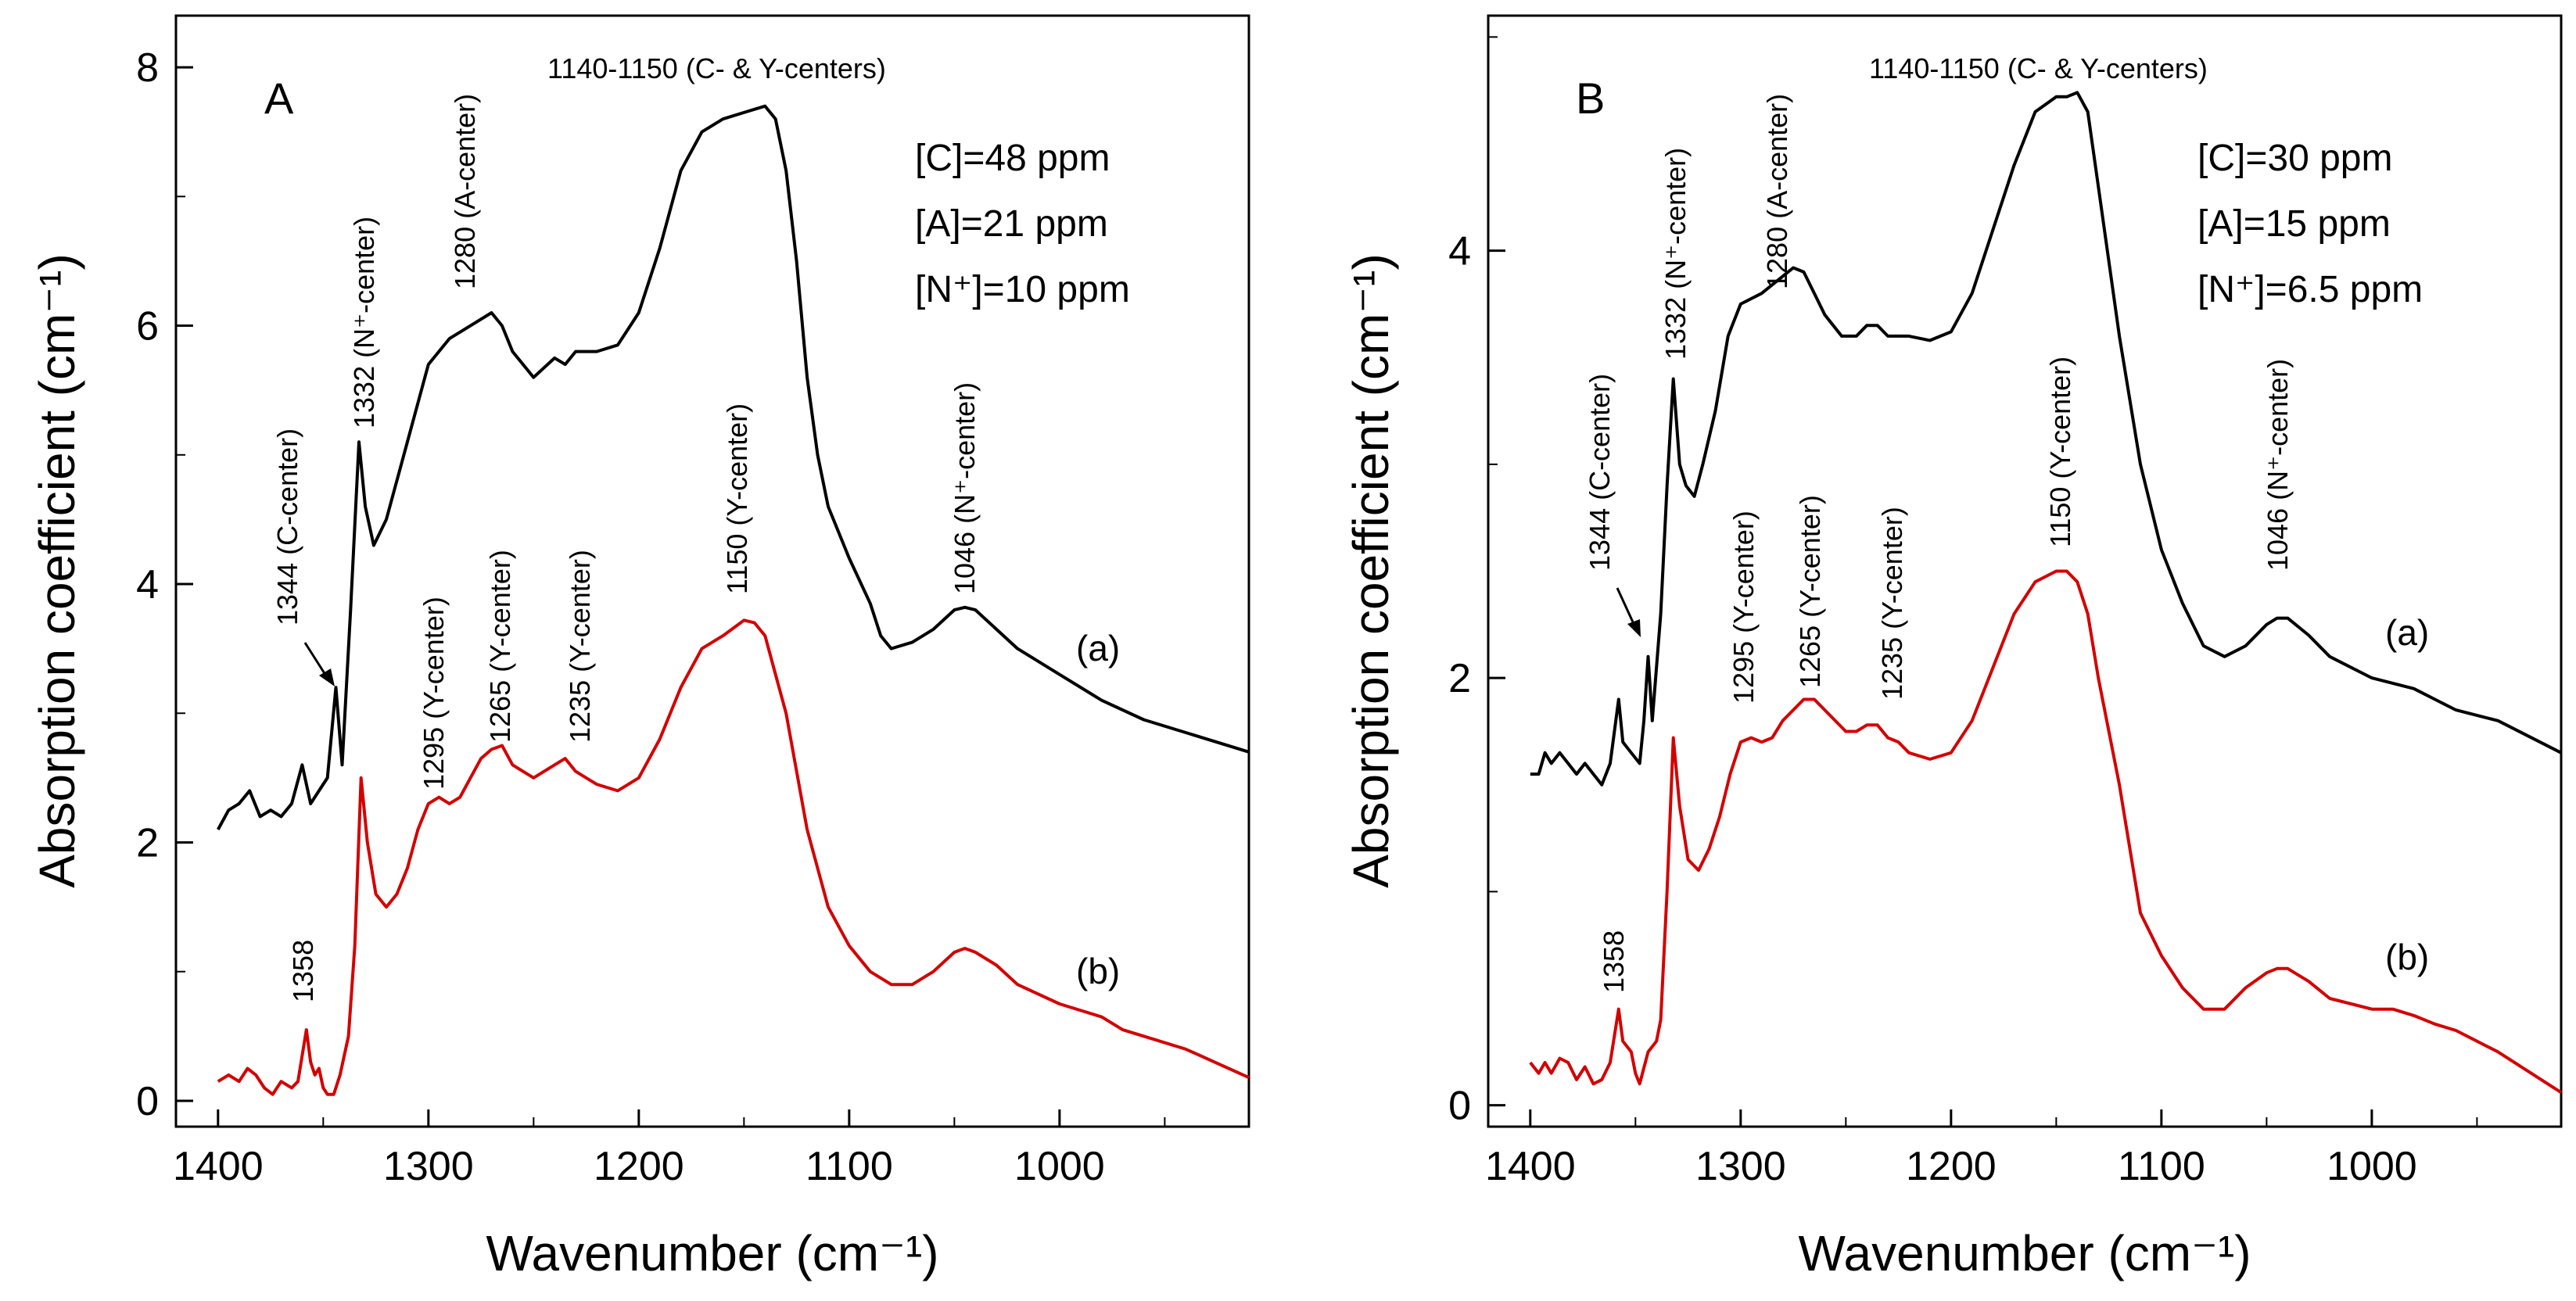  What do you see at coordinates (147, 68) in the screenshot?
I see `y-tick-label: 8` at bounding box center [147, 68].